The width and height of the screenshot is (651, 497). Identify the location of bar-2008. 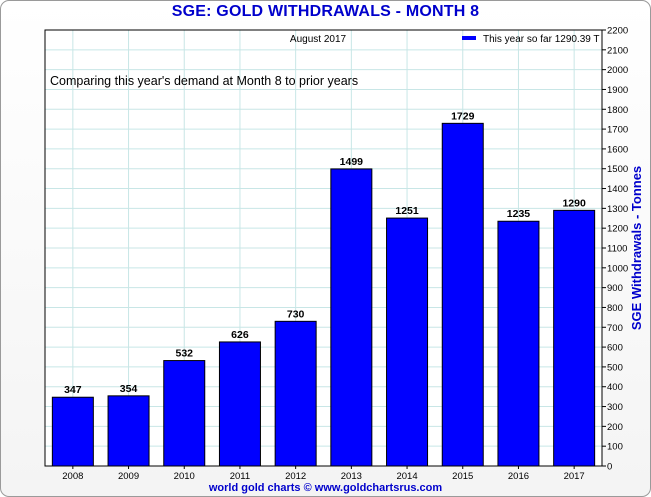
(72, 431).